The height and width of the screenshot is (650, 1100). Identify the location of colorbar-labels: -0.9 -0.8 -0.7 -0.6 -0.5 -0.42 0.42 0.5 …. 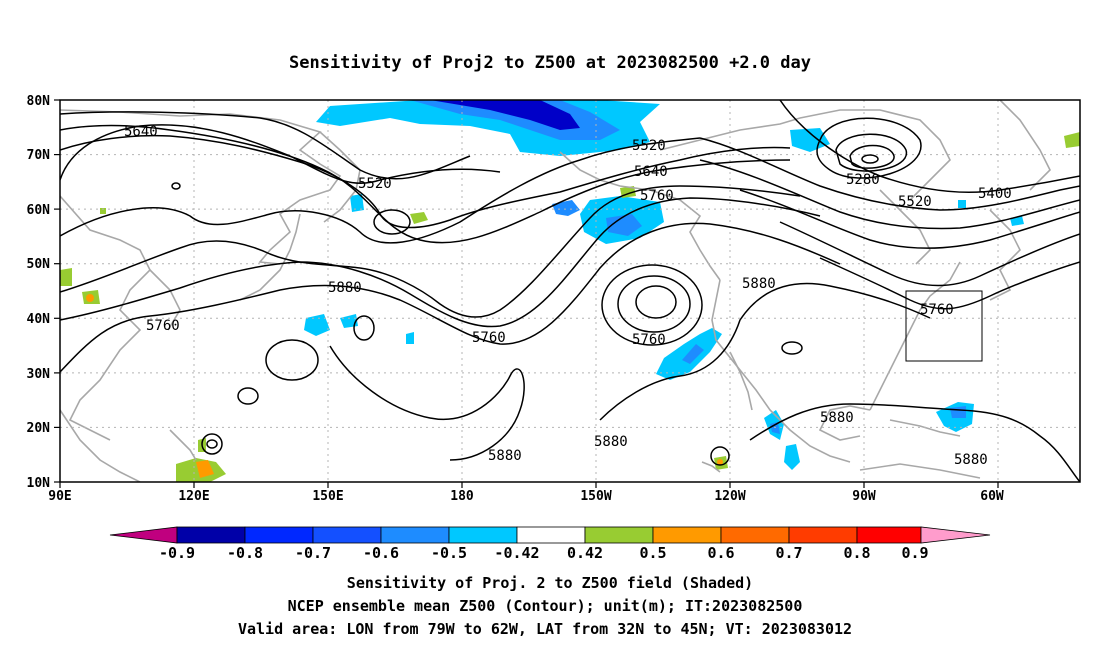
(544, 553).